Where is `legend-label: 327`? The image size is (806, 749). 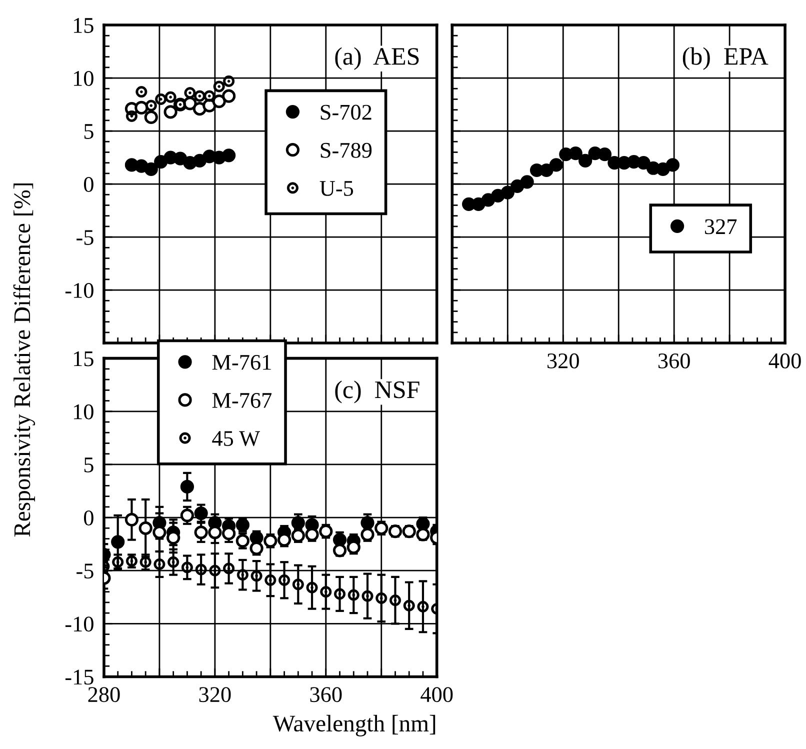
legend-label: 327 is located at coordinates (721, 226).